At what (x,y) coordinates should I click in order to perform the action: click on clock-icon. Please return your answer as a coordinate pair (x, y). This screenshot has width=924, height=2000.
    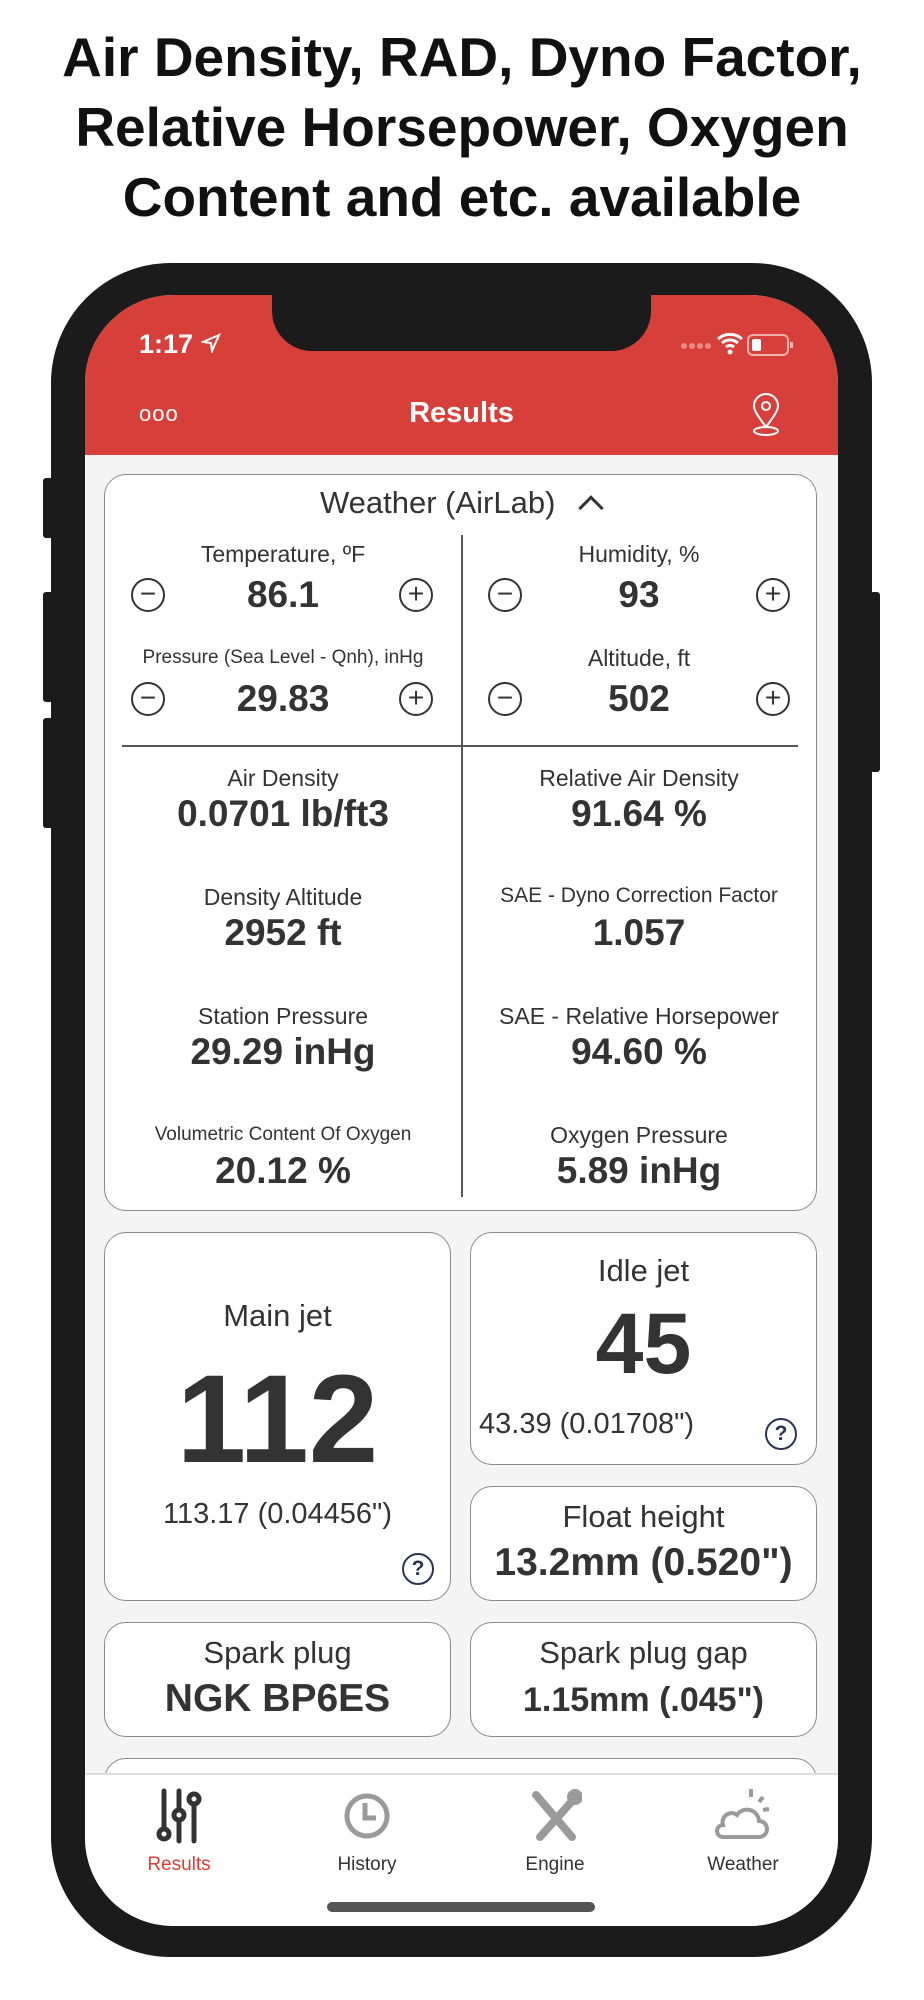
    Looking at the image, I should click on (367, 1816).